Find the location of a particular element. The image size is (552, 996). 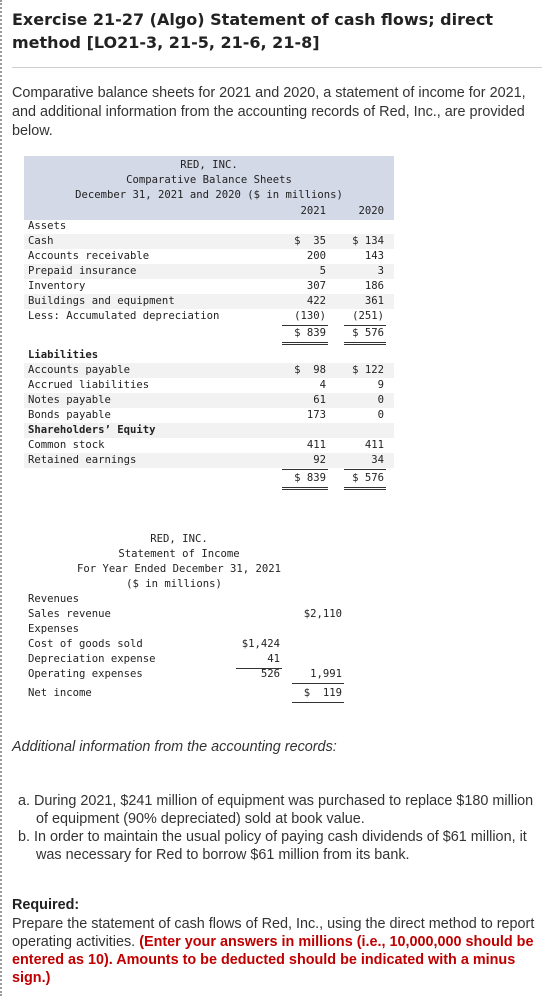

table-row: Notes payable 61 0 is located at coordinates (209, 400).